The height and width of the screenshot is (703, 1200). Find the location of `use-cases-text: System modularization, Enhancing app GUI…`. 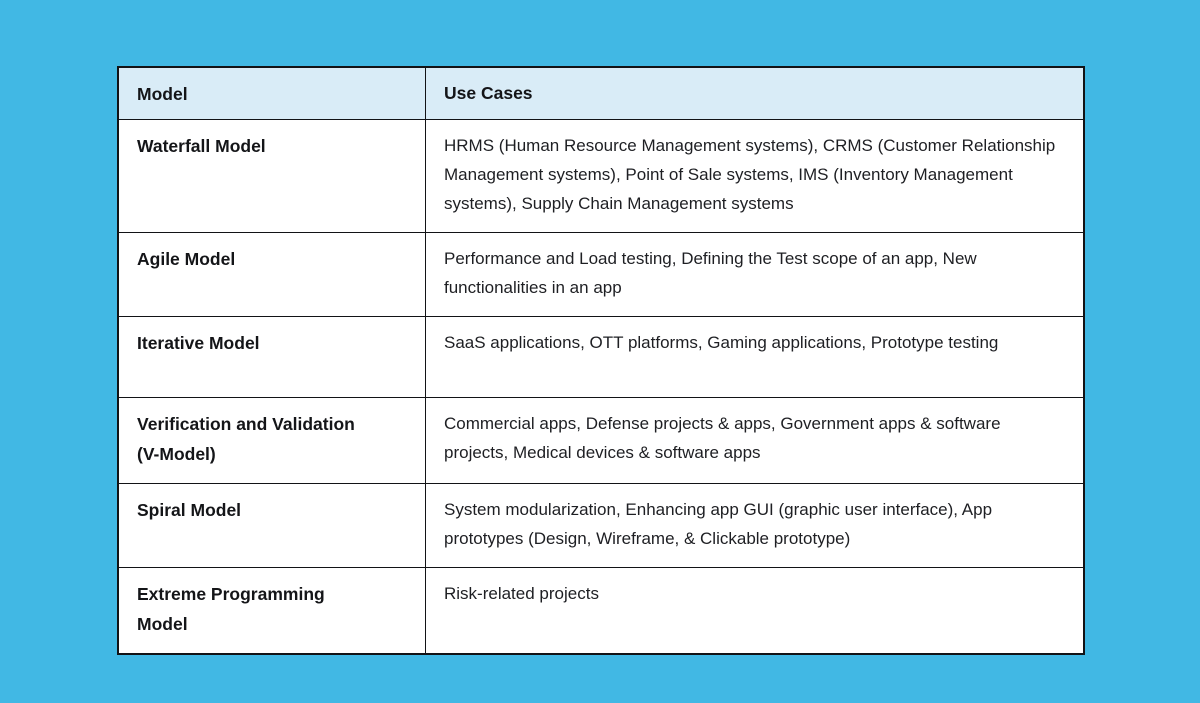

use-cases-text: System modularization, Enhancing app GUI… is located at coordinates (718, 524).